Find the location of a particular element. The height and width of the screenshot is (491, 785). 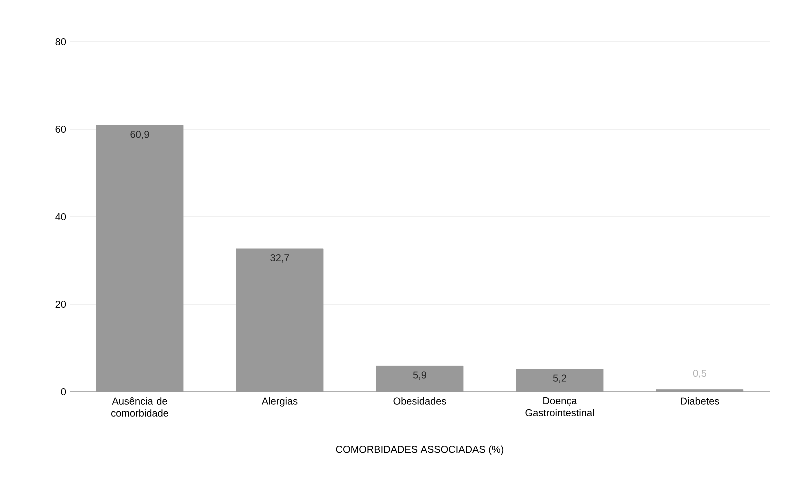

y-tick-label: 20 is located at coordinates (61, 304).